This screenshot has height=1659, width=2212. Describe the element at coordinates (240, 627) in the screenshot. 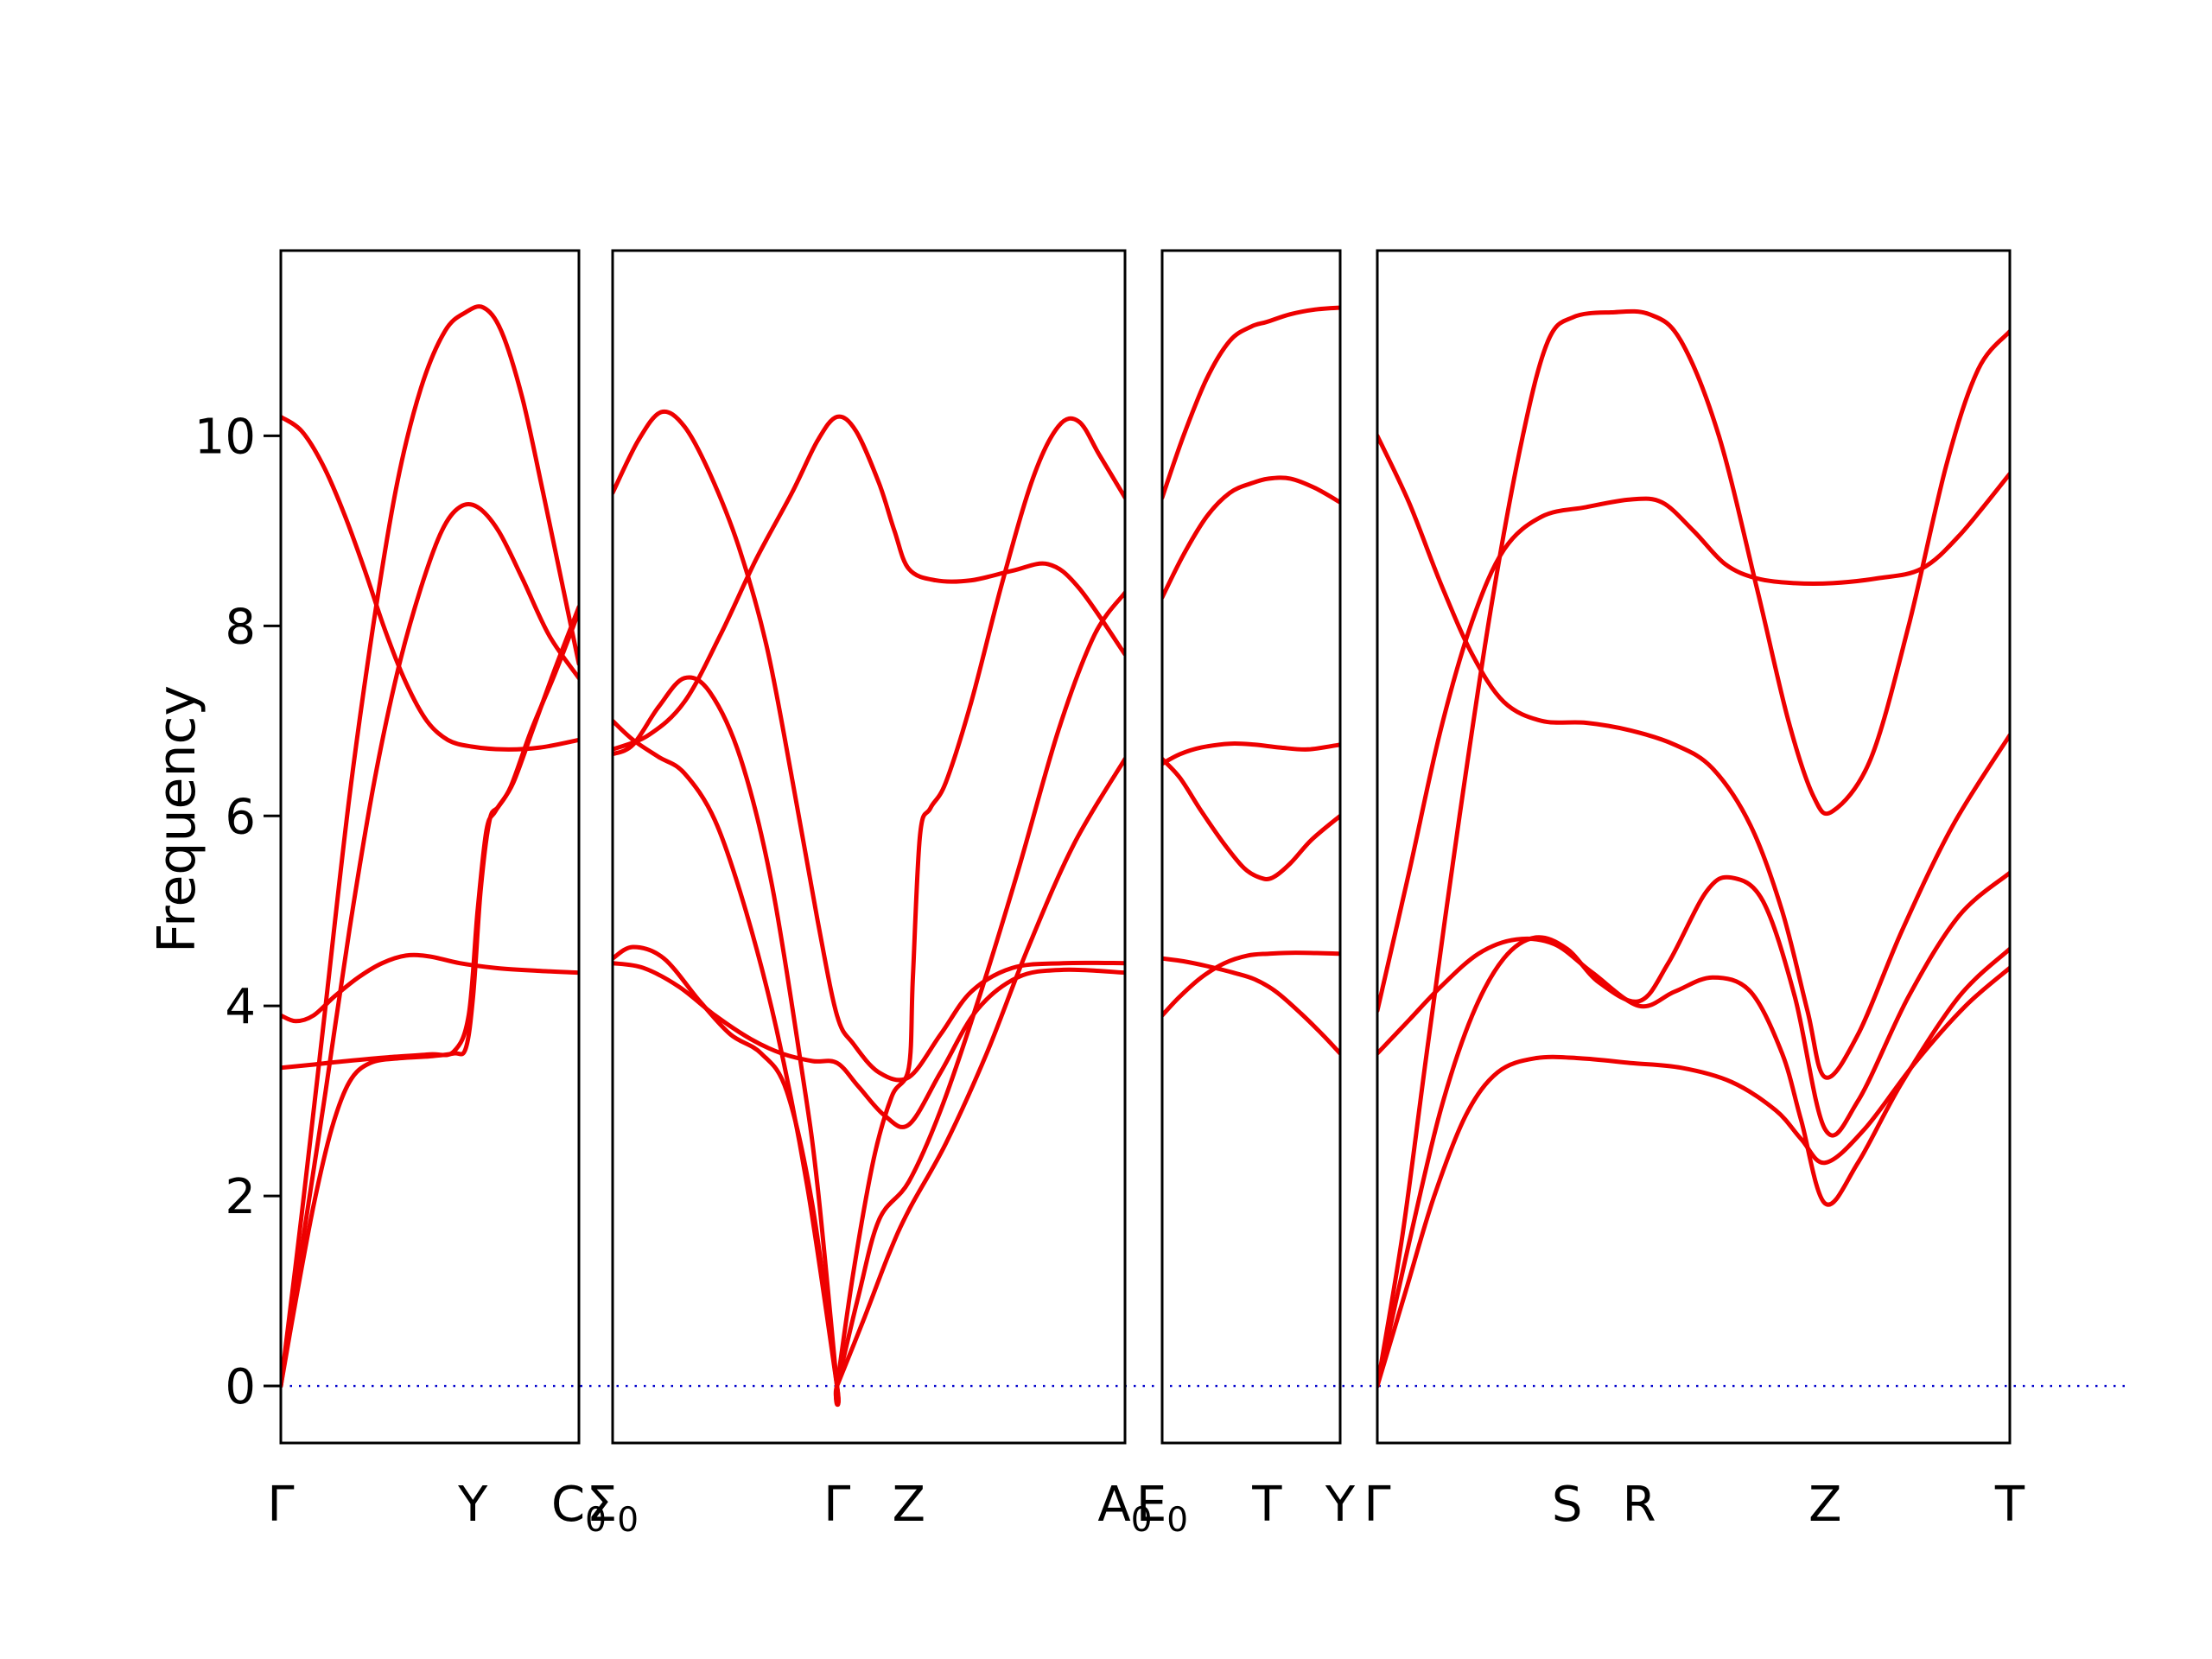

I see `y-tick-label: 8` at that location.